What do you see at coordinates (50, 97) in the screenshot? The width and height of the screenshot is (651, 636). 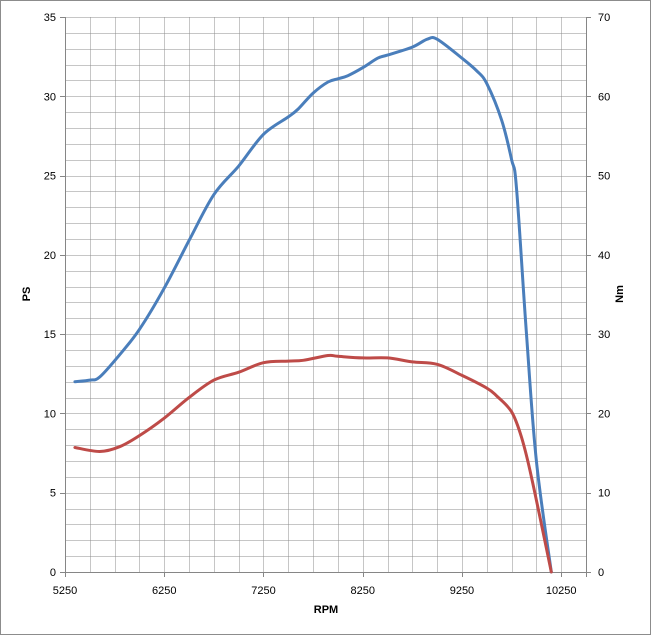 I see `y-tick-label: 30` at bounding box center [50, 97].